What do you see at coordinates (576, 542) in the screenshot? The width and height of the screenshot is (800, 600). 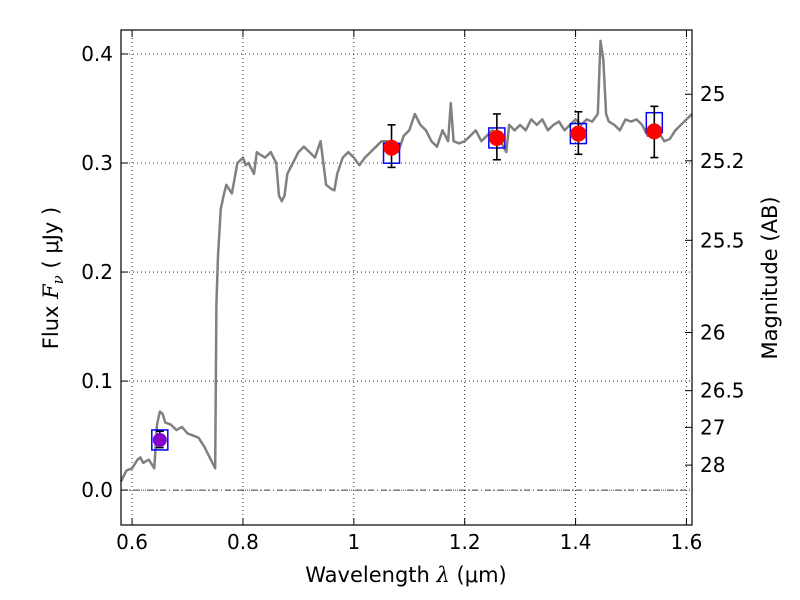 I see `x-tick-label: 1.4` at bounding box center [576, 542].